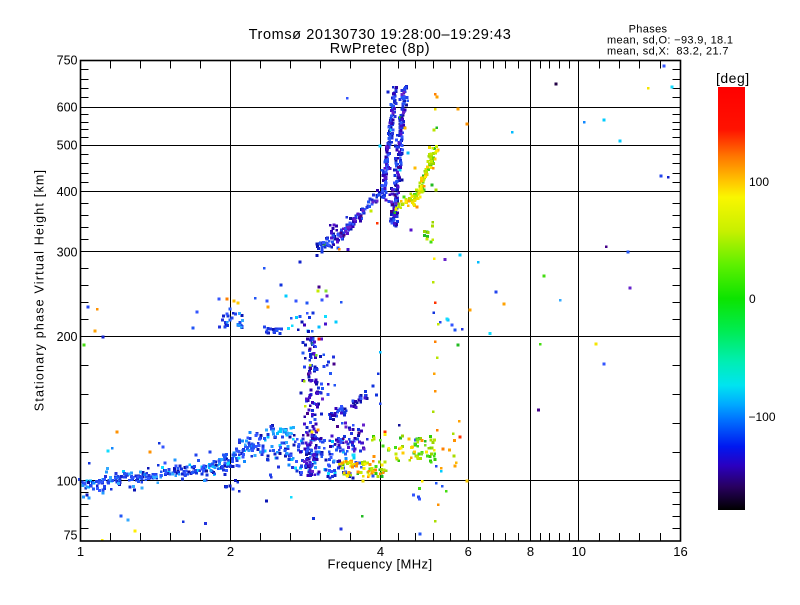 The image size is (800, 605). What do you see at coordinates (733, 78) in the screenshot?
I see `svg-text: [deg]` at bounding box center [733, 78].